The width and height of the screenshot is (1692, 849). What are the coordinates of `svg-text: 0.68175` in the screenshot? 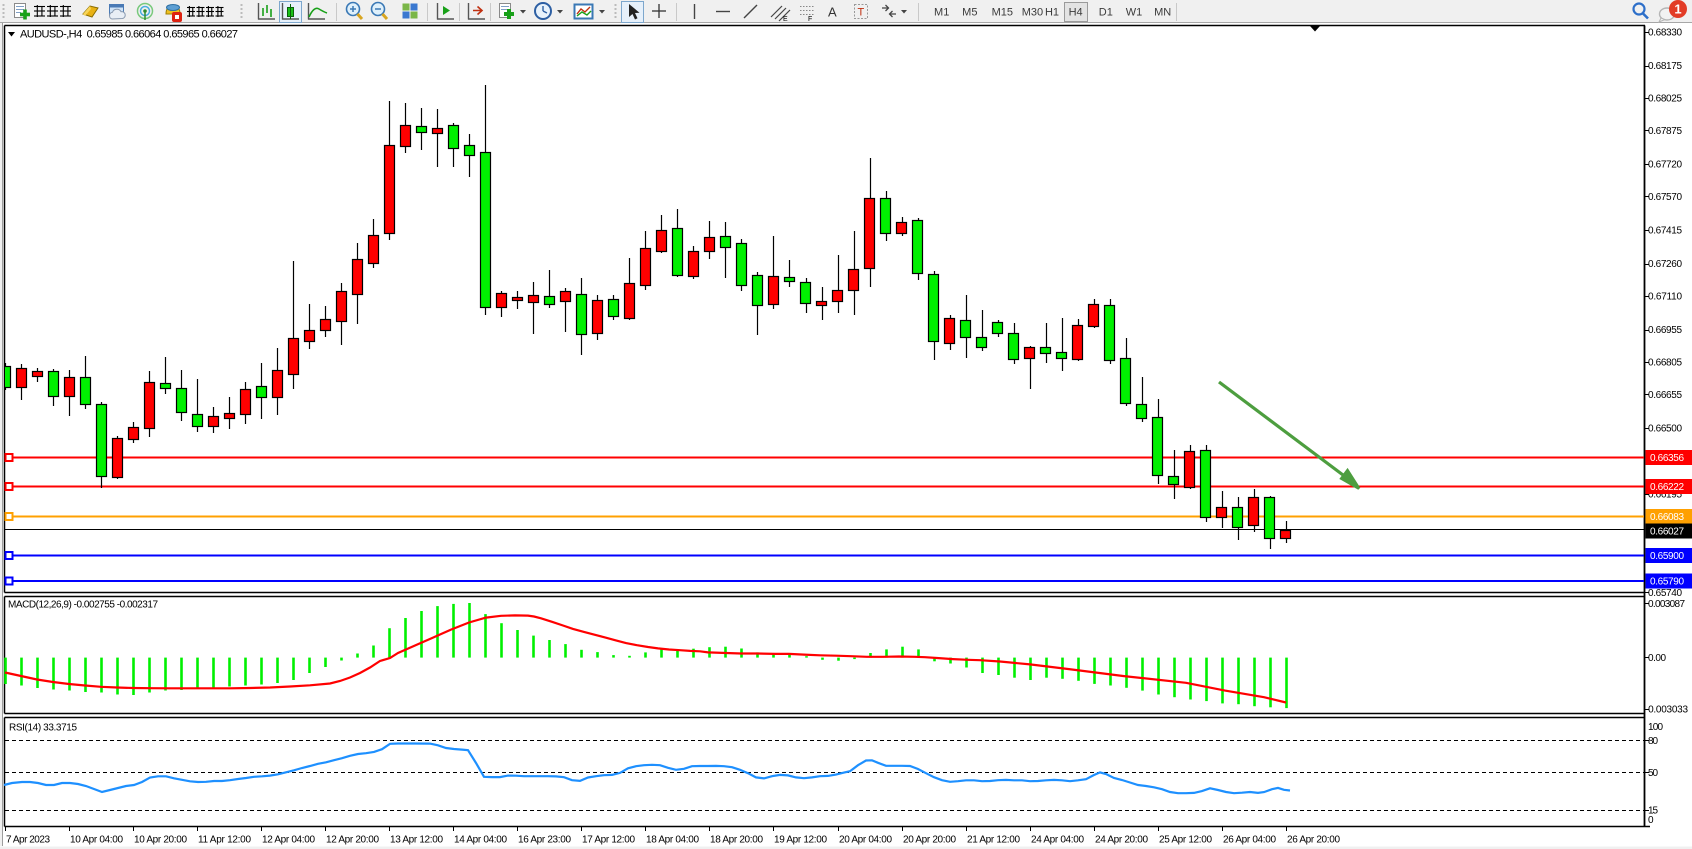 It's located at (1665, 66).